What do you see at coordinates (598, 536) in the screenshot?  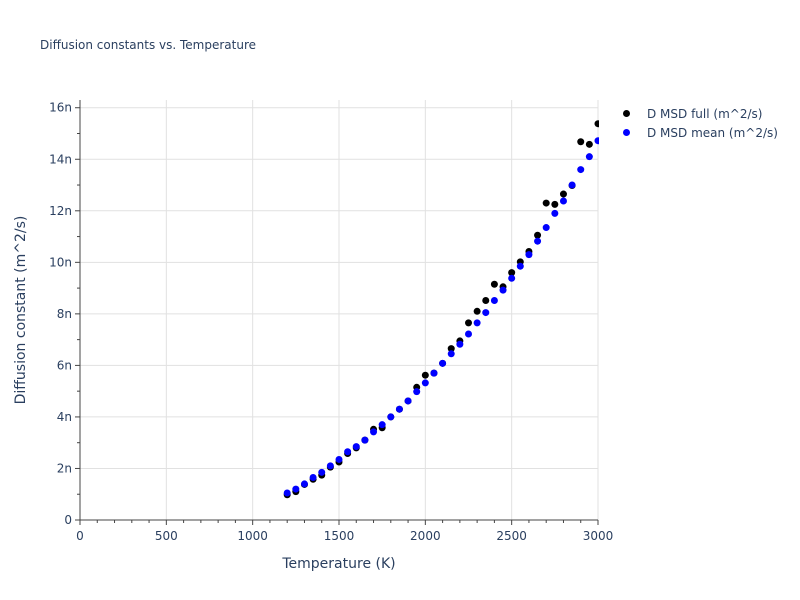 I see `x-tick-label: 3000` at bounding box center [598, 536].